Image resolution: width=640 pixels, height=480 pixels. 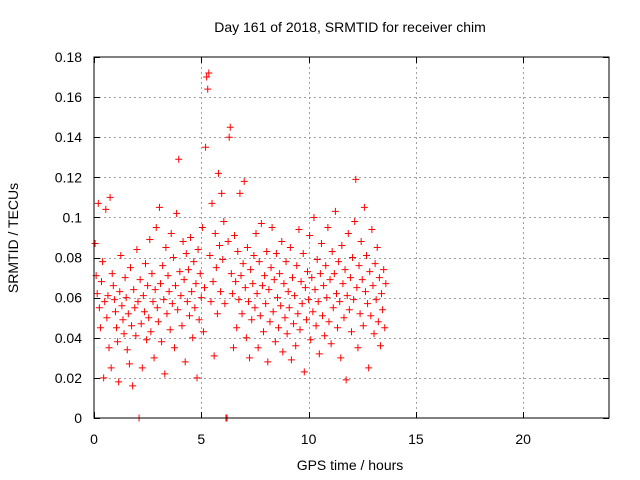 I want to click on y-tick-label: 0.1, so click(x=73, y=217).